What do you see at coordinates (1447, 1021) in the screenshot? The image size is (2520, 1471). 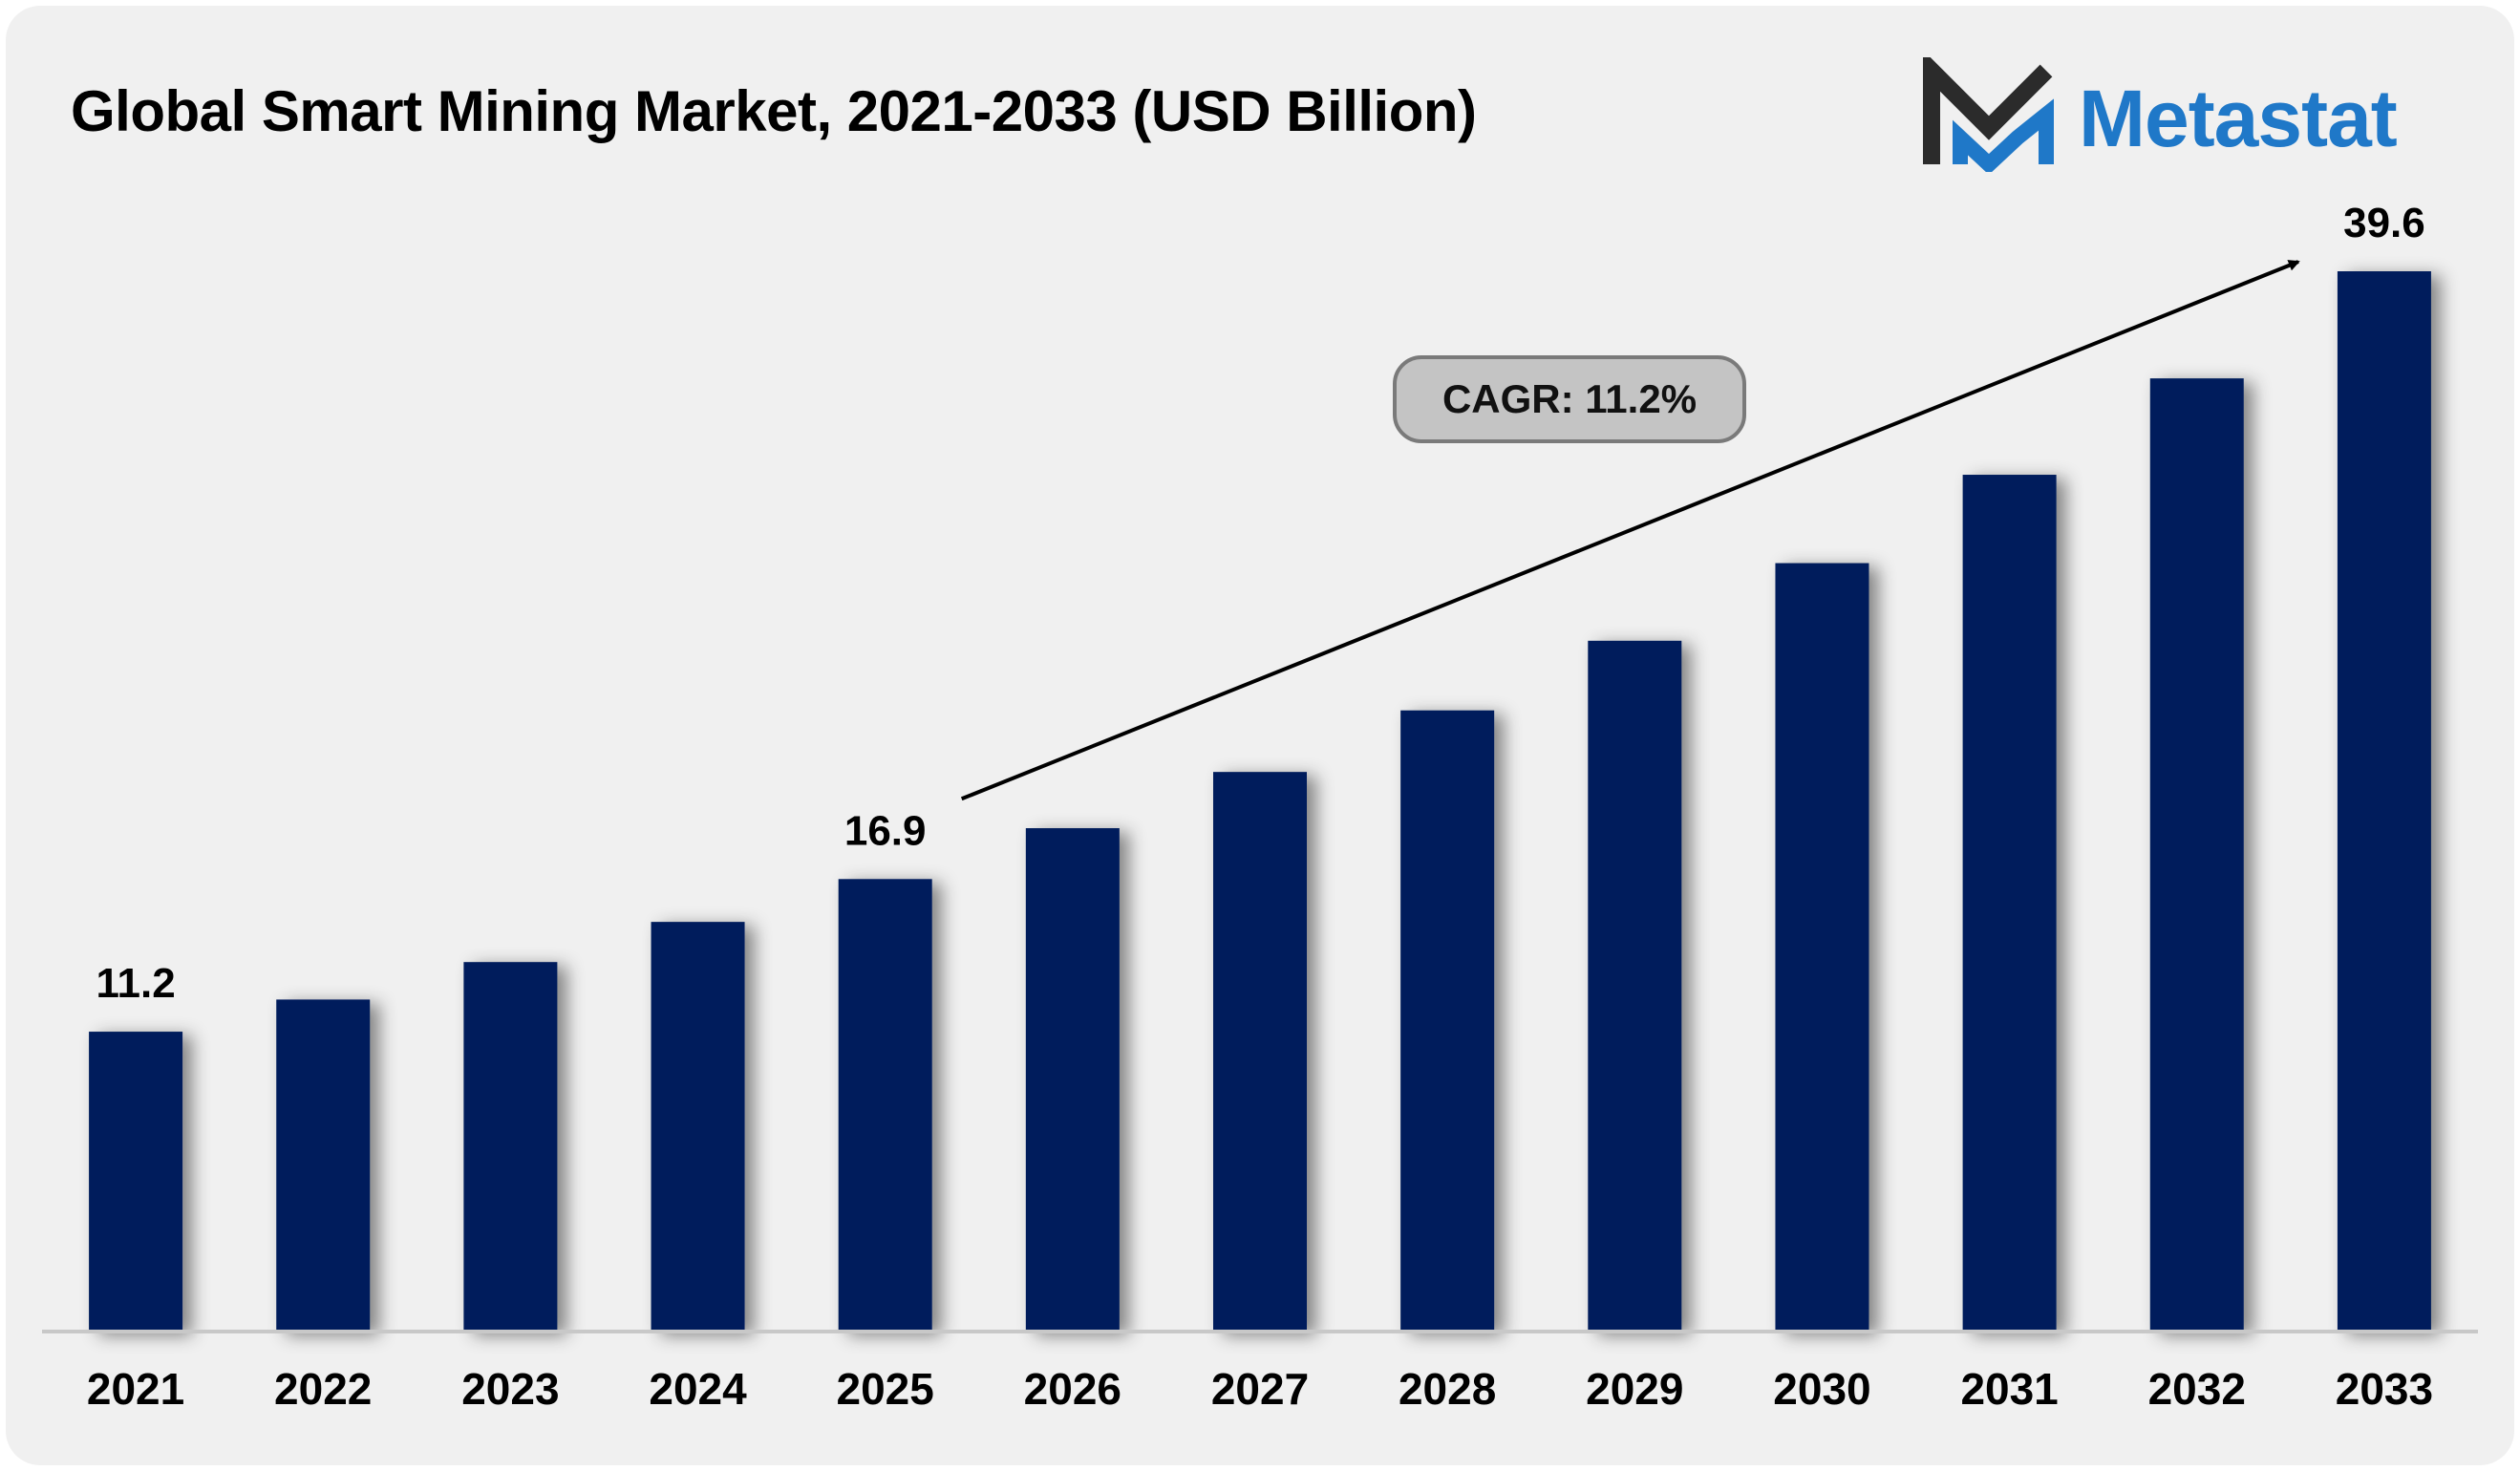 I see `bar-2028` at bounding box center [1447, 1021].